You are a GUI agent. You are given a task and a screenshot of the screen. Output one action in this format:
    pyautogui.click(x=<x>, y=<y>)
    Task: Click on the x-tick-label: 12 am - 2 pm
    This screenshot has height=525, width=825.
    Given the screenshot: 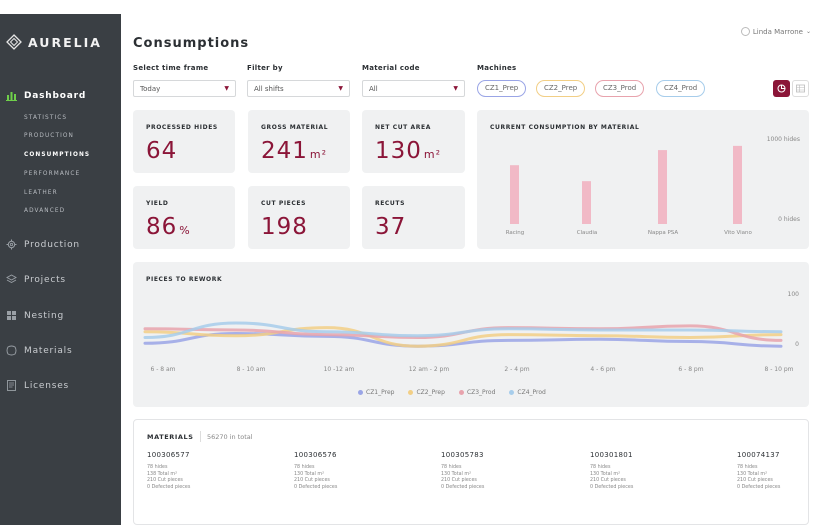 What is the action you would take?
    pyautogui.click(x=429, y=369)
    